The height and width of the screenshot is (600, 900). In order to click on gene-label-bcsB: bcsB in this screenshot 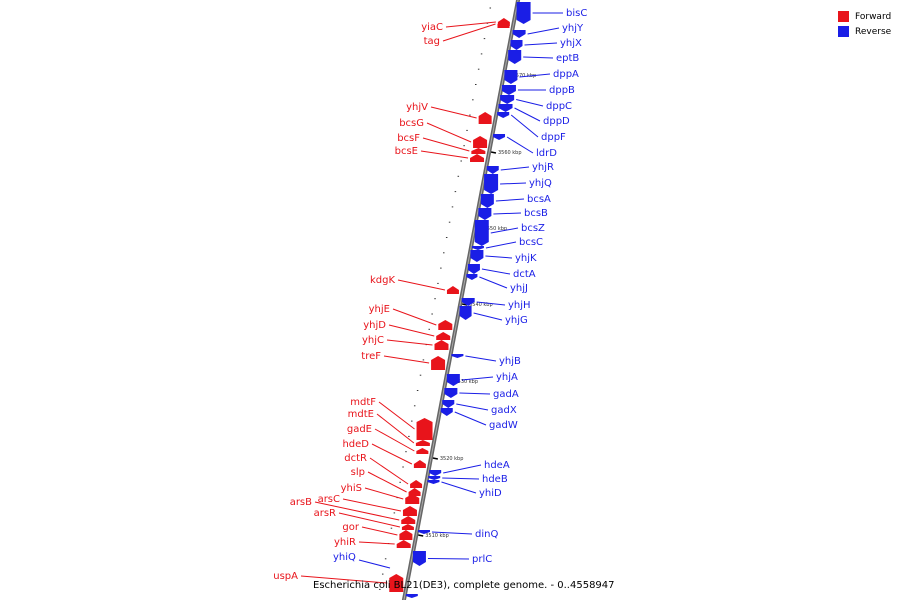, I will do `click(536, 213)`.